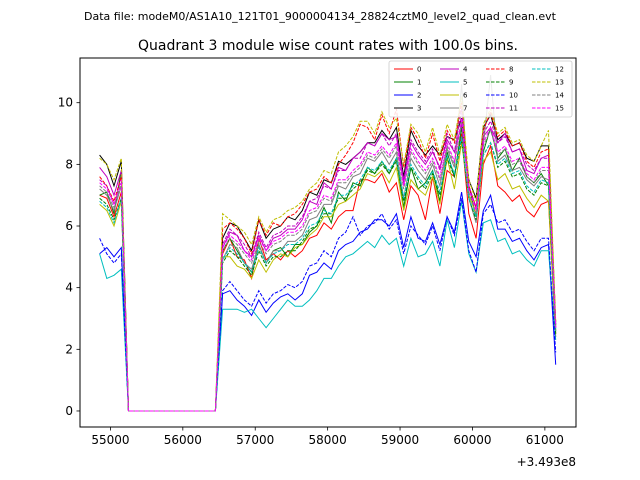 The width and height of the screenshot is (640, 480). I want to click on y-tick-label: 4, so click(69, 288).